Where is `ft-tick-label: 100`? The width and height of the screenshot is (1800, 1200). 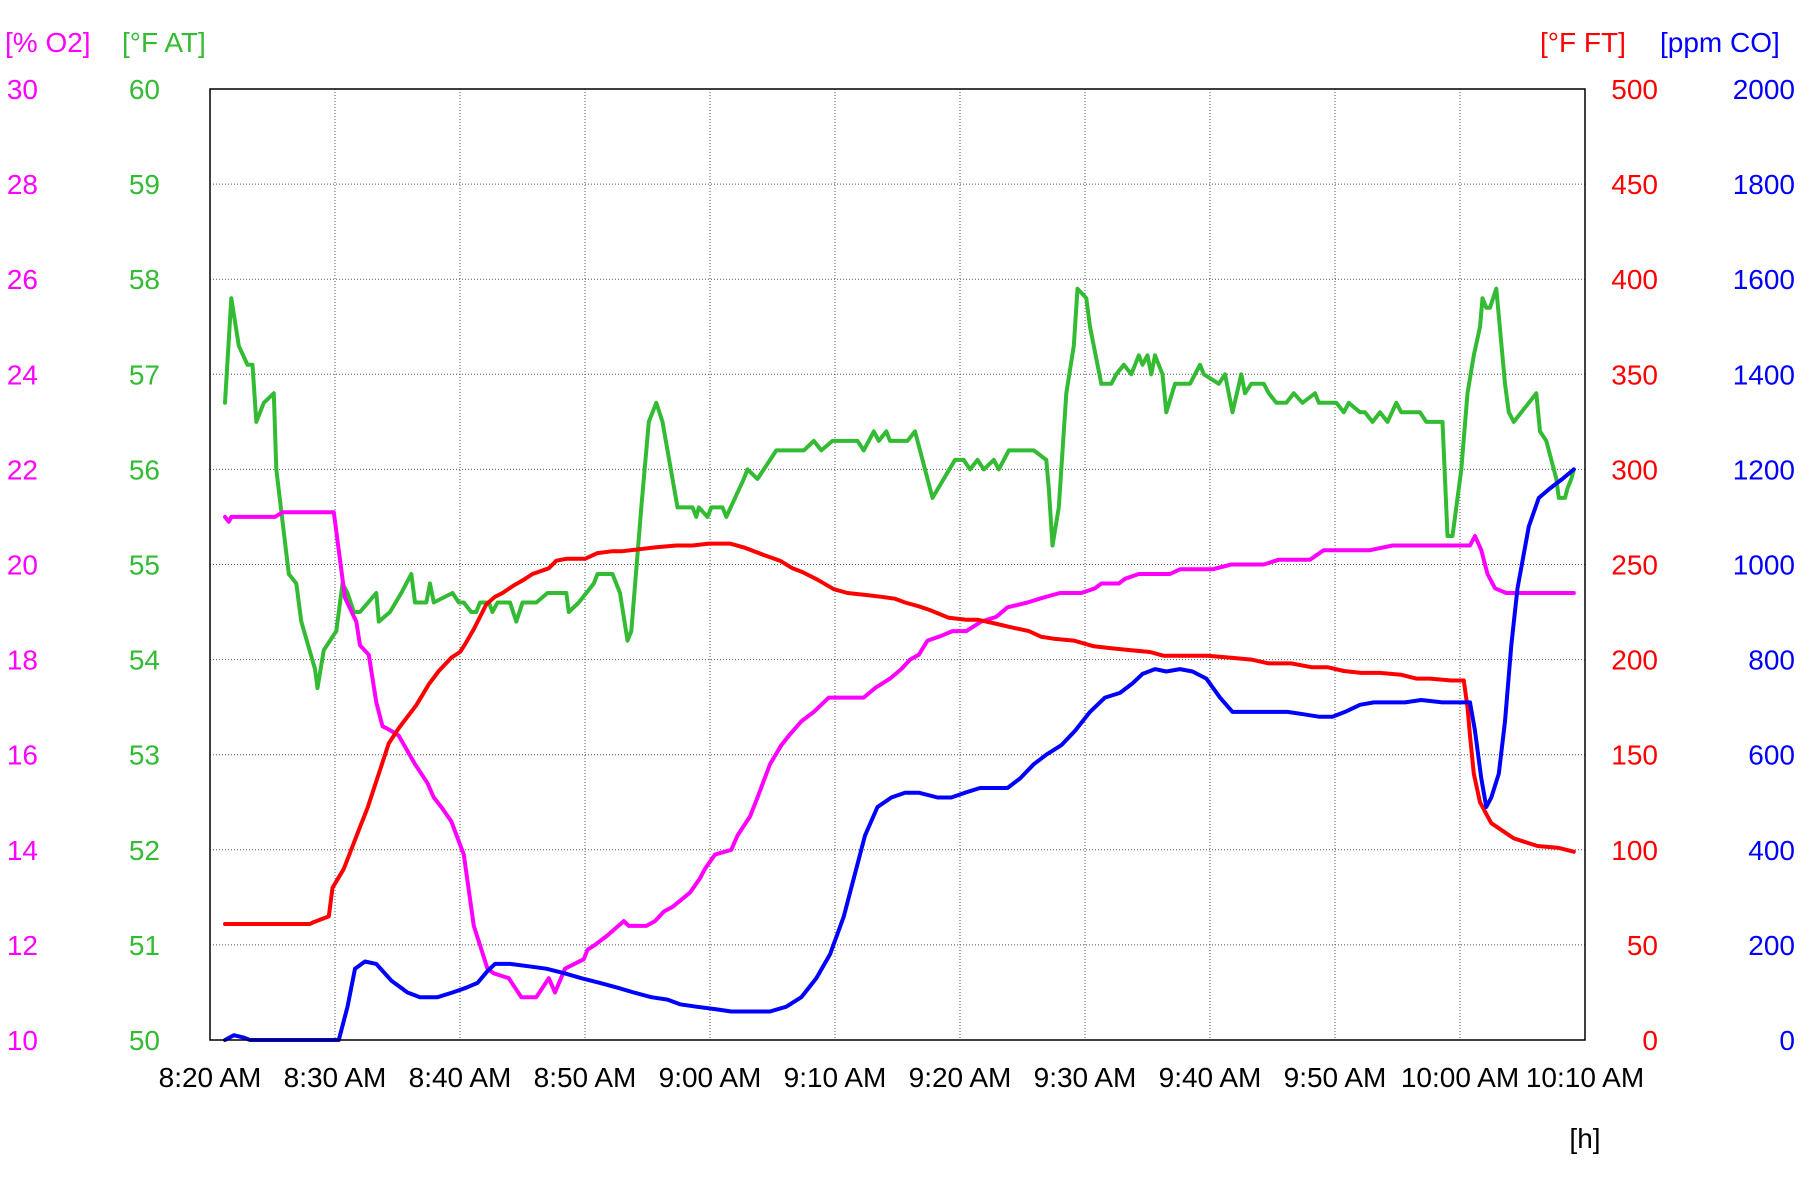
ft-tick-label: 100 is located at coordinates (1634, 850).